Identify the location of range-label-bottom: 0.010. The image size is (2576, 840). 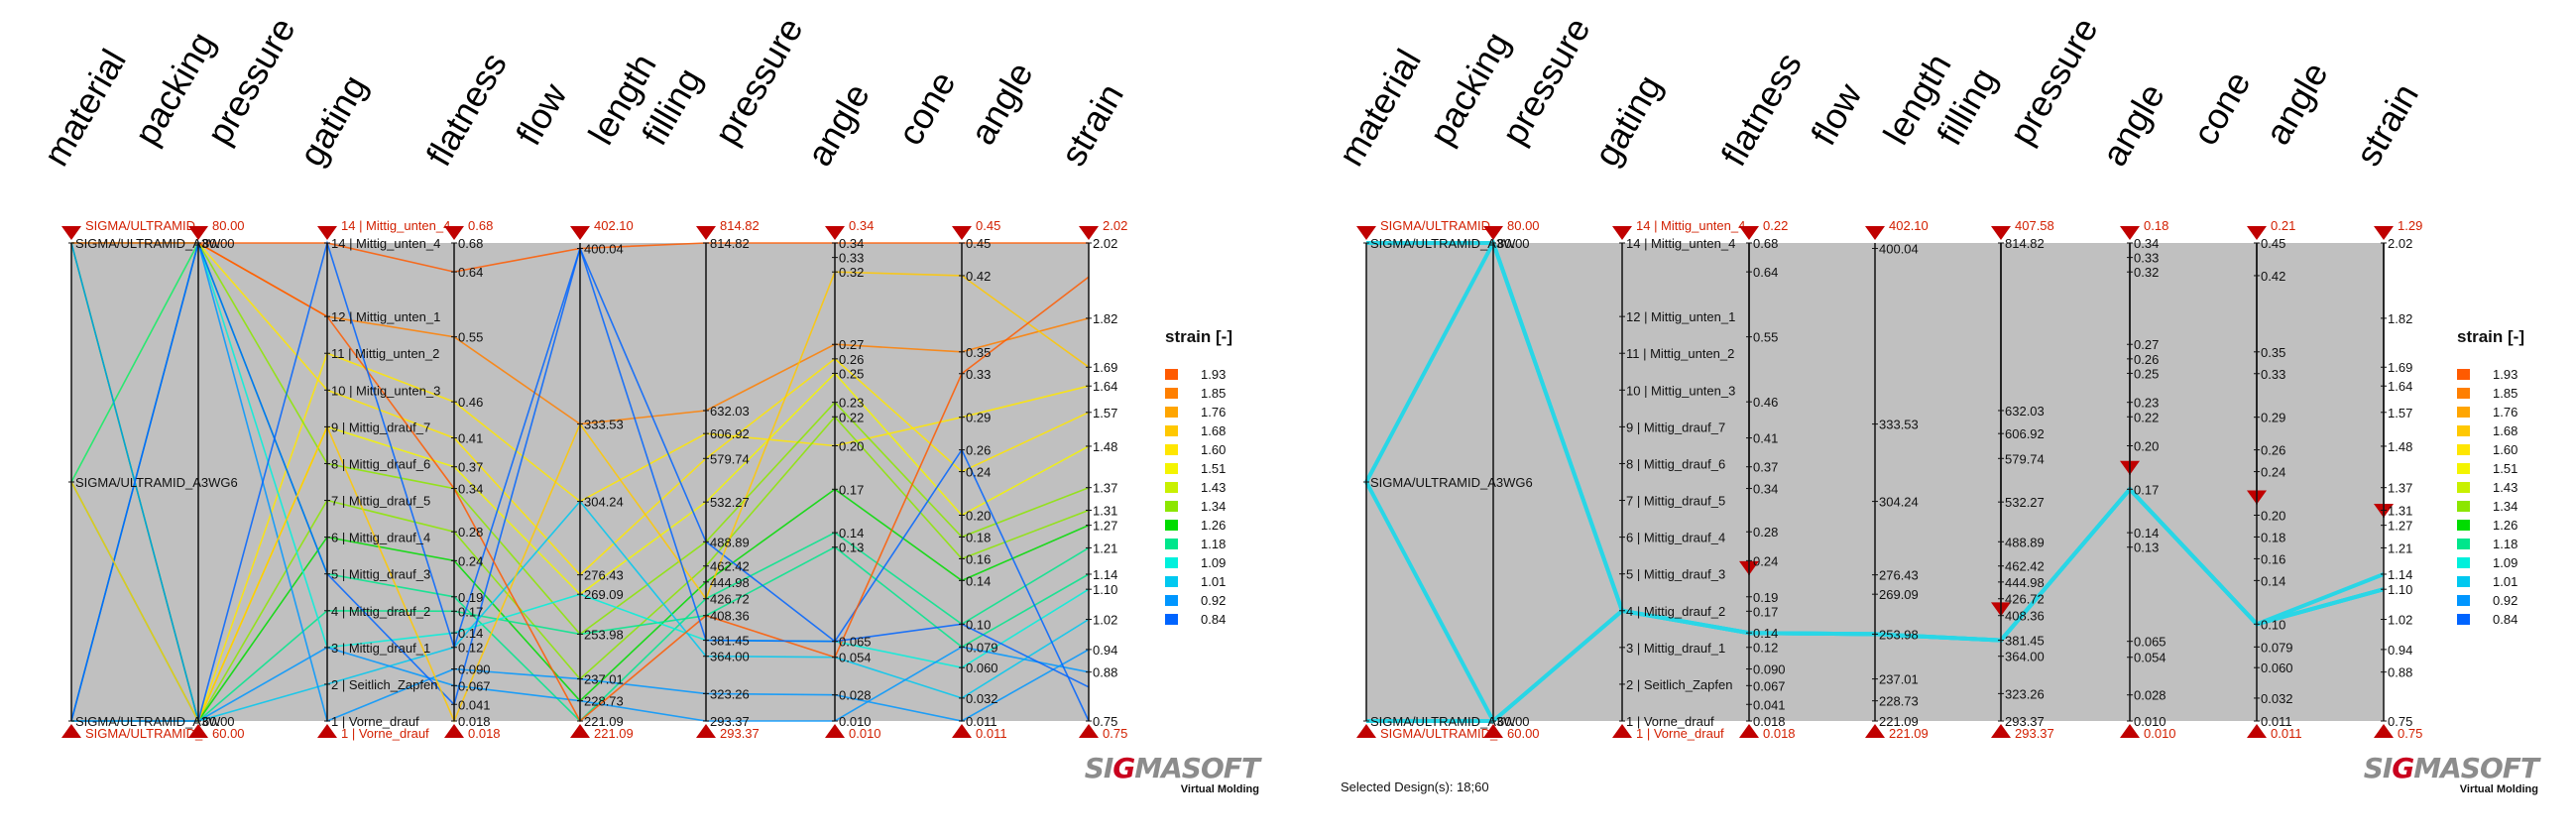
(2160, 733).